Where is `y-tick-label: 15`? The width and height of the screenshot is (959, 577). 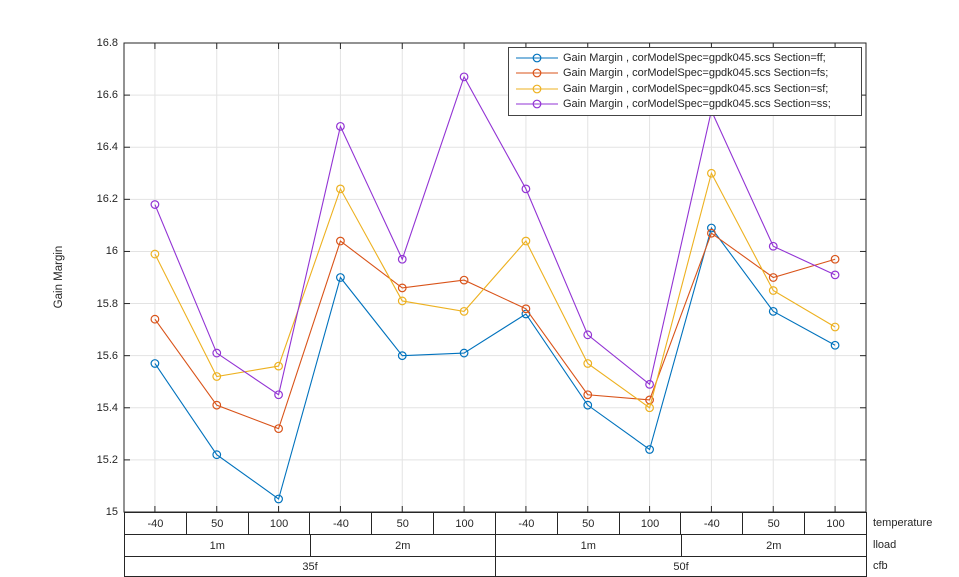
y-tick-label: 15 is located at coordinates (111, 512).